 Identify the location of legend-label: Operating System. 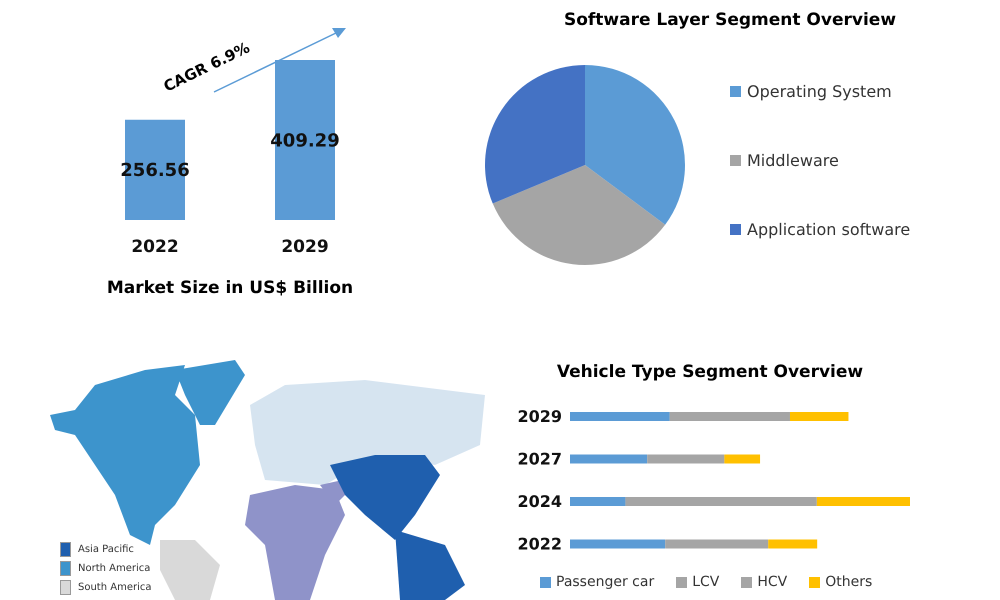
(819, 91).